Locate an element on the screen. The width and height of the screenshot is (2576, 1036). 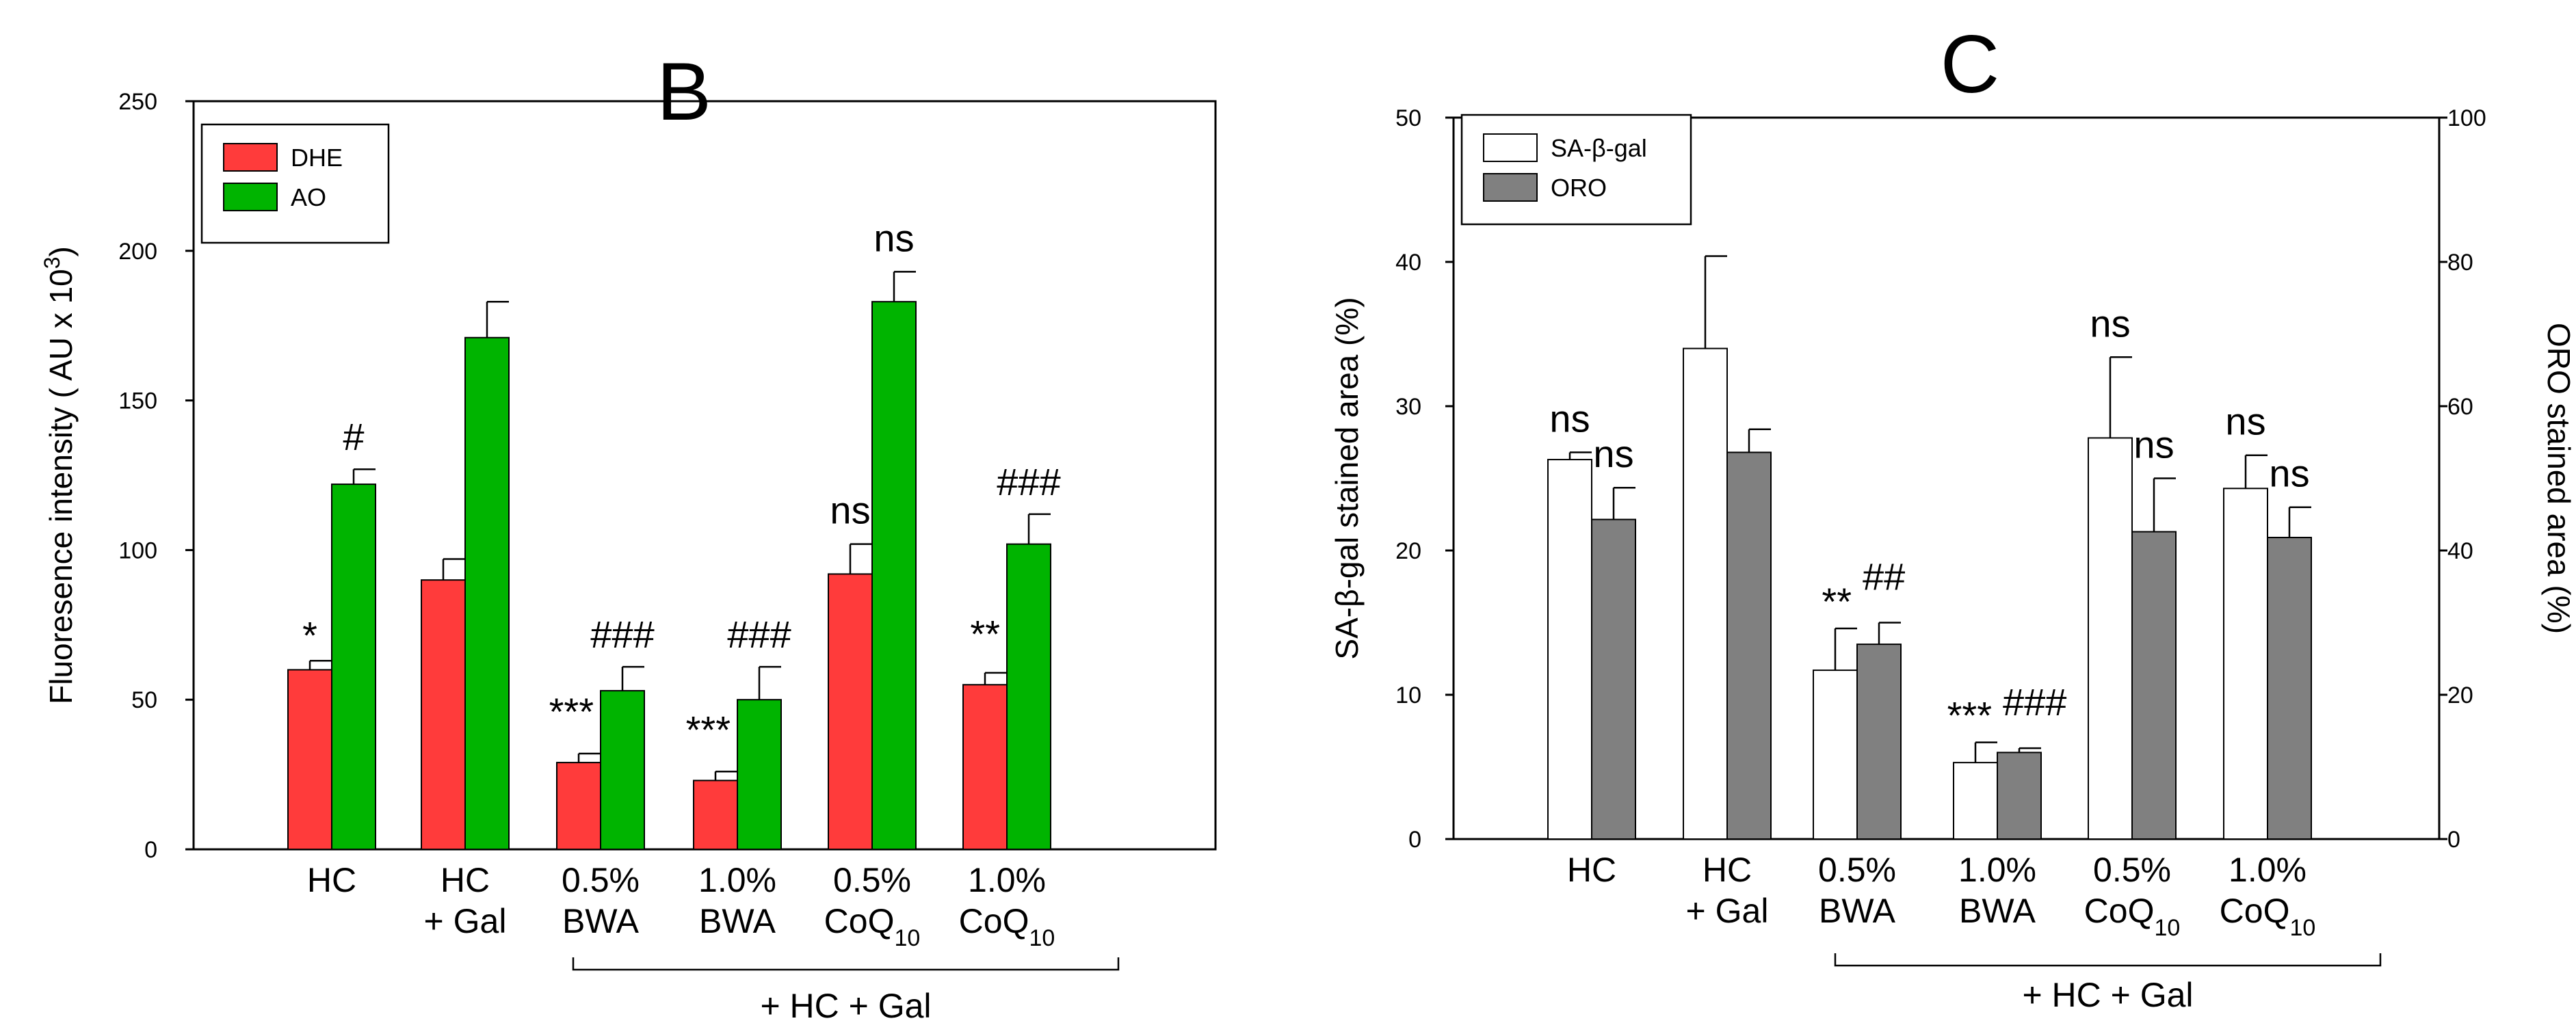
panel-letter: C is located at coordinates (1970, 64).